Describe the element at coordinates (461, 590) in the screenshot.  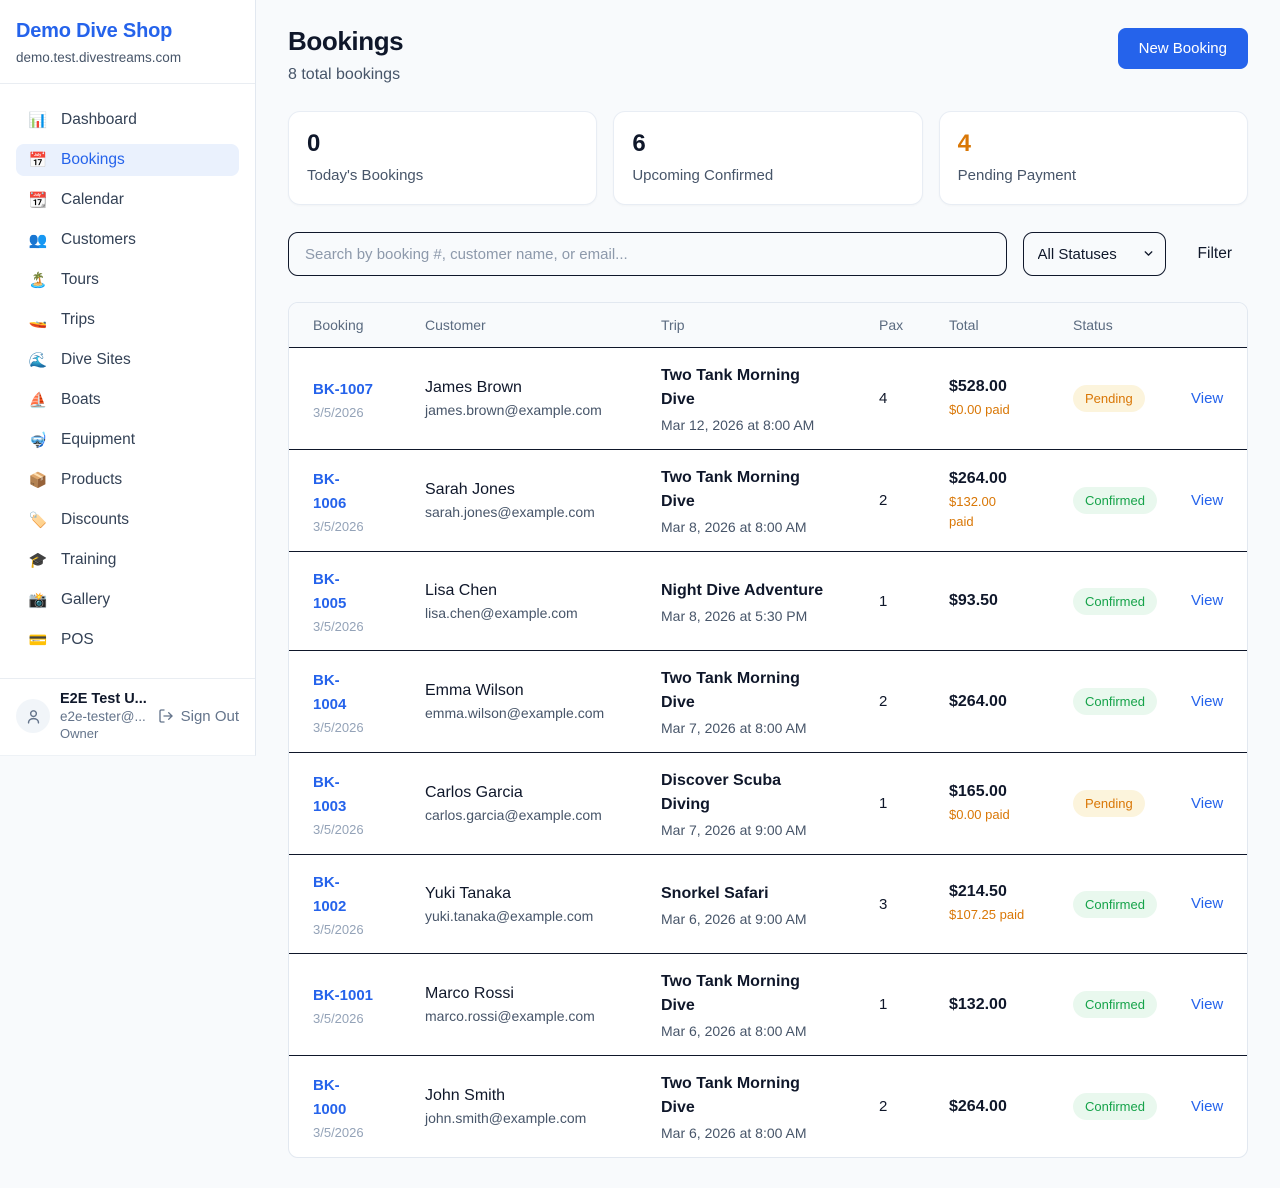
I see `customer-name: Lisa Chen` at that location.